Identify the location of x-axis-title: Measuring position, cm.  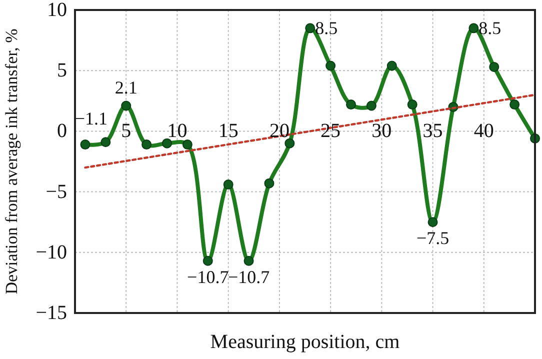
(305, 342).